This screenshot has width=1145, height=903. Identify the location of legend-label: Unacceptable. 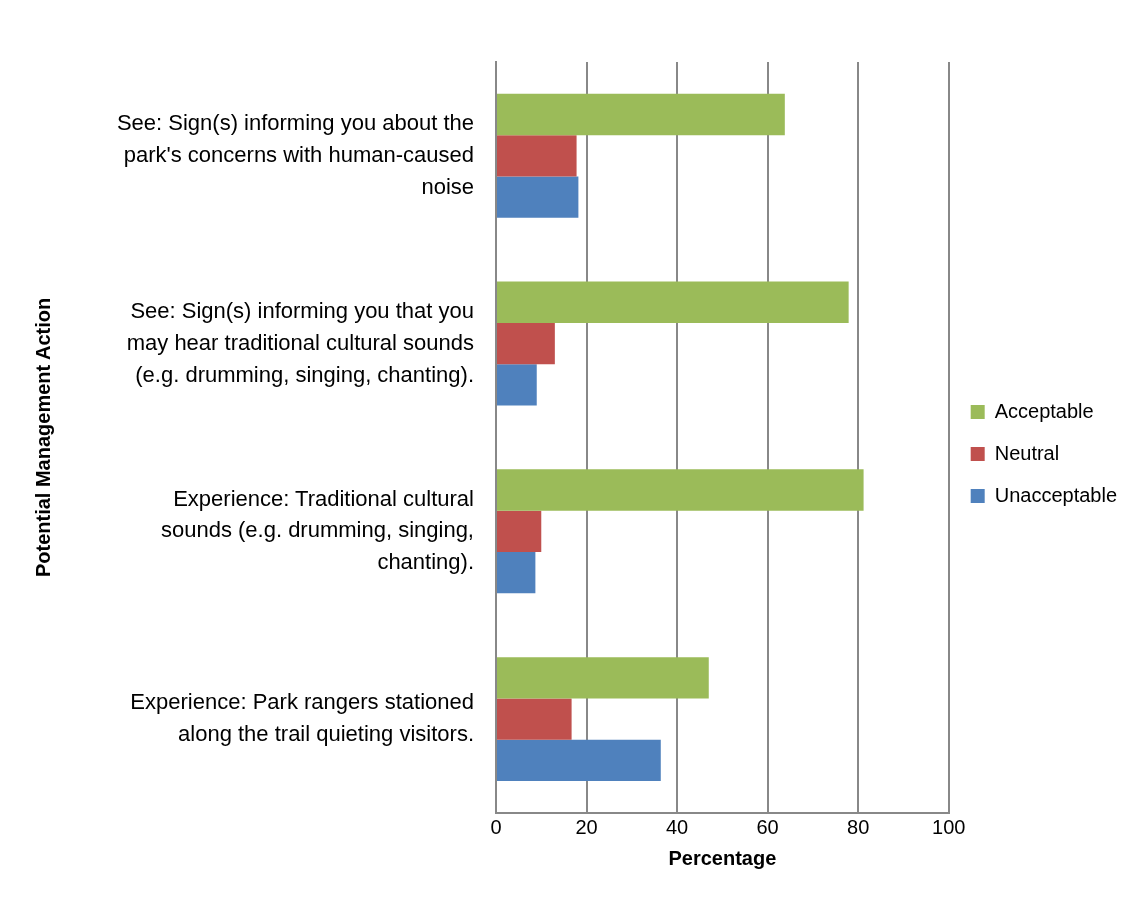
(1056, 494).